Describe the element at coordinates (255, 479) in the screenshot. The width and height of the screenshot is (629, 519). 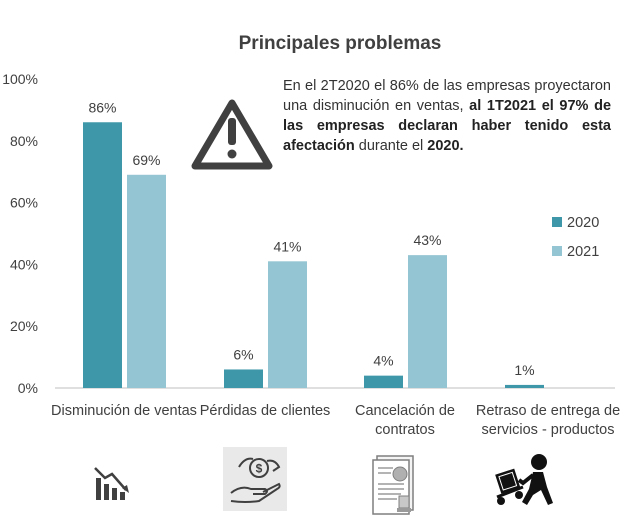
I see `money-hand-icon: $` at that location.